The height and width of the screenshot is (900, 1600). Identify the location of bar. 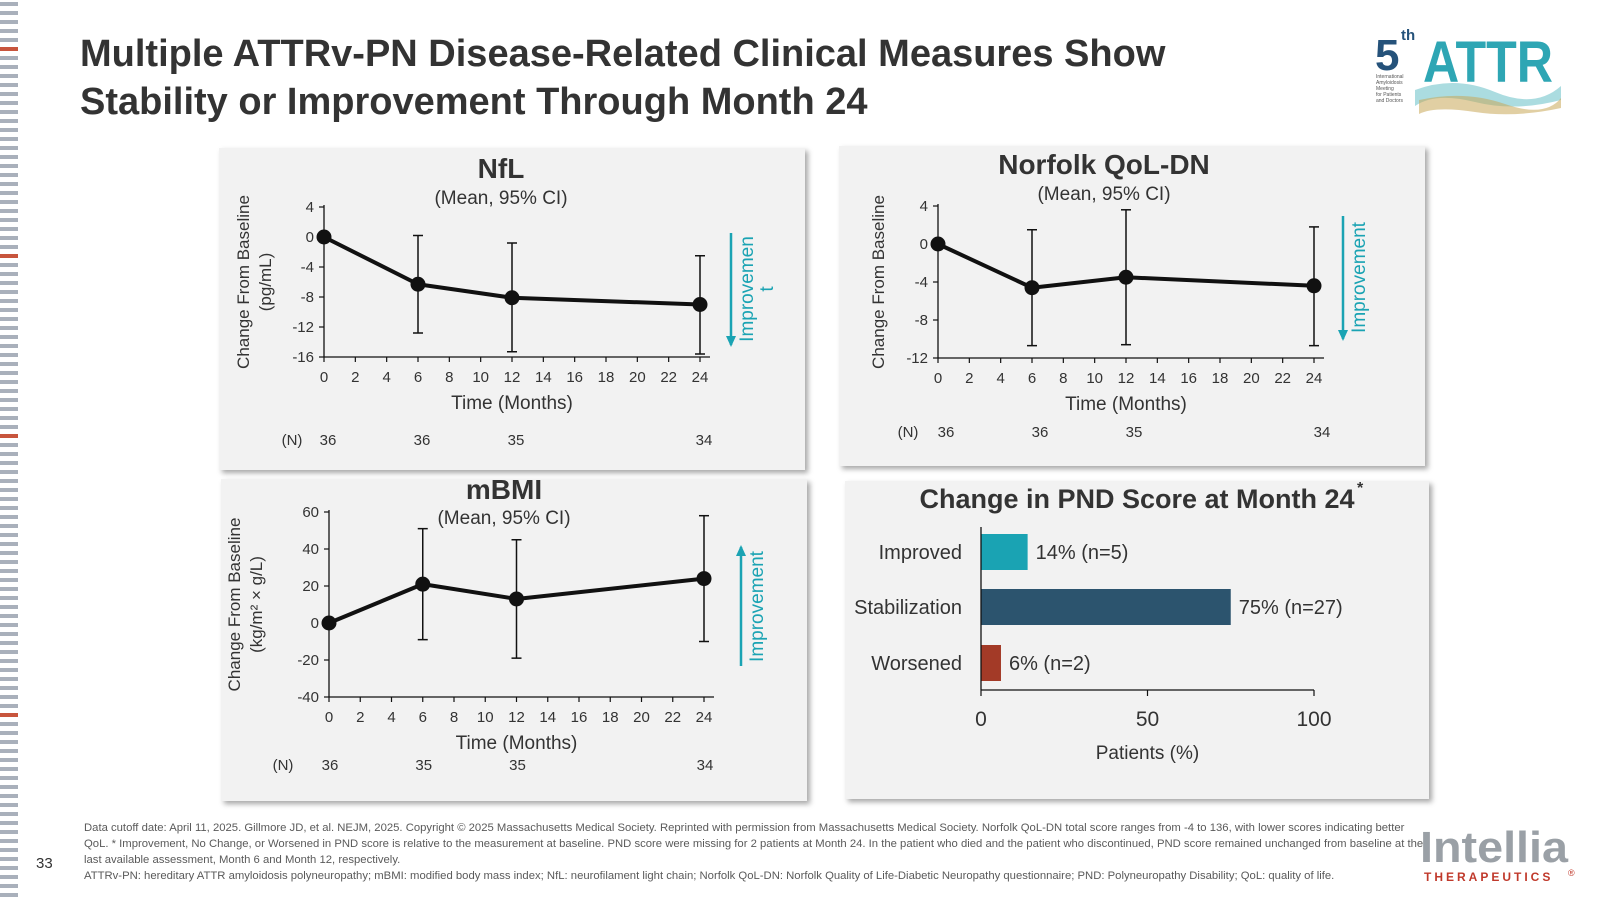
(1106, 607).